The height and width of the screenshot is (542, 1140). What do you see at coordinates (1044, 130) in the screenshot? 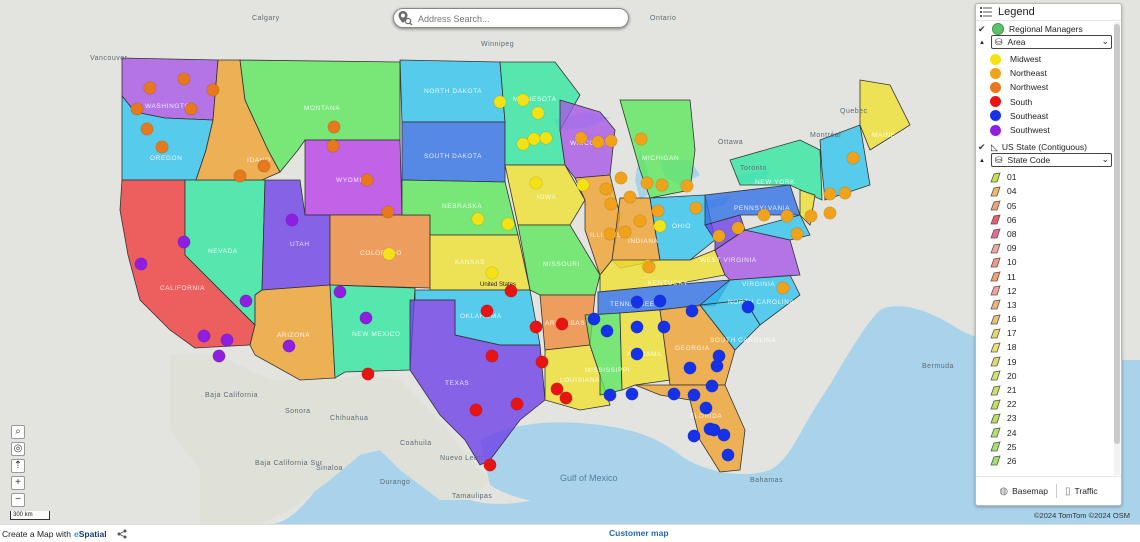
I see `area-legend-item: Southwest` at bounding box center [1044, 130].